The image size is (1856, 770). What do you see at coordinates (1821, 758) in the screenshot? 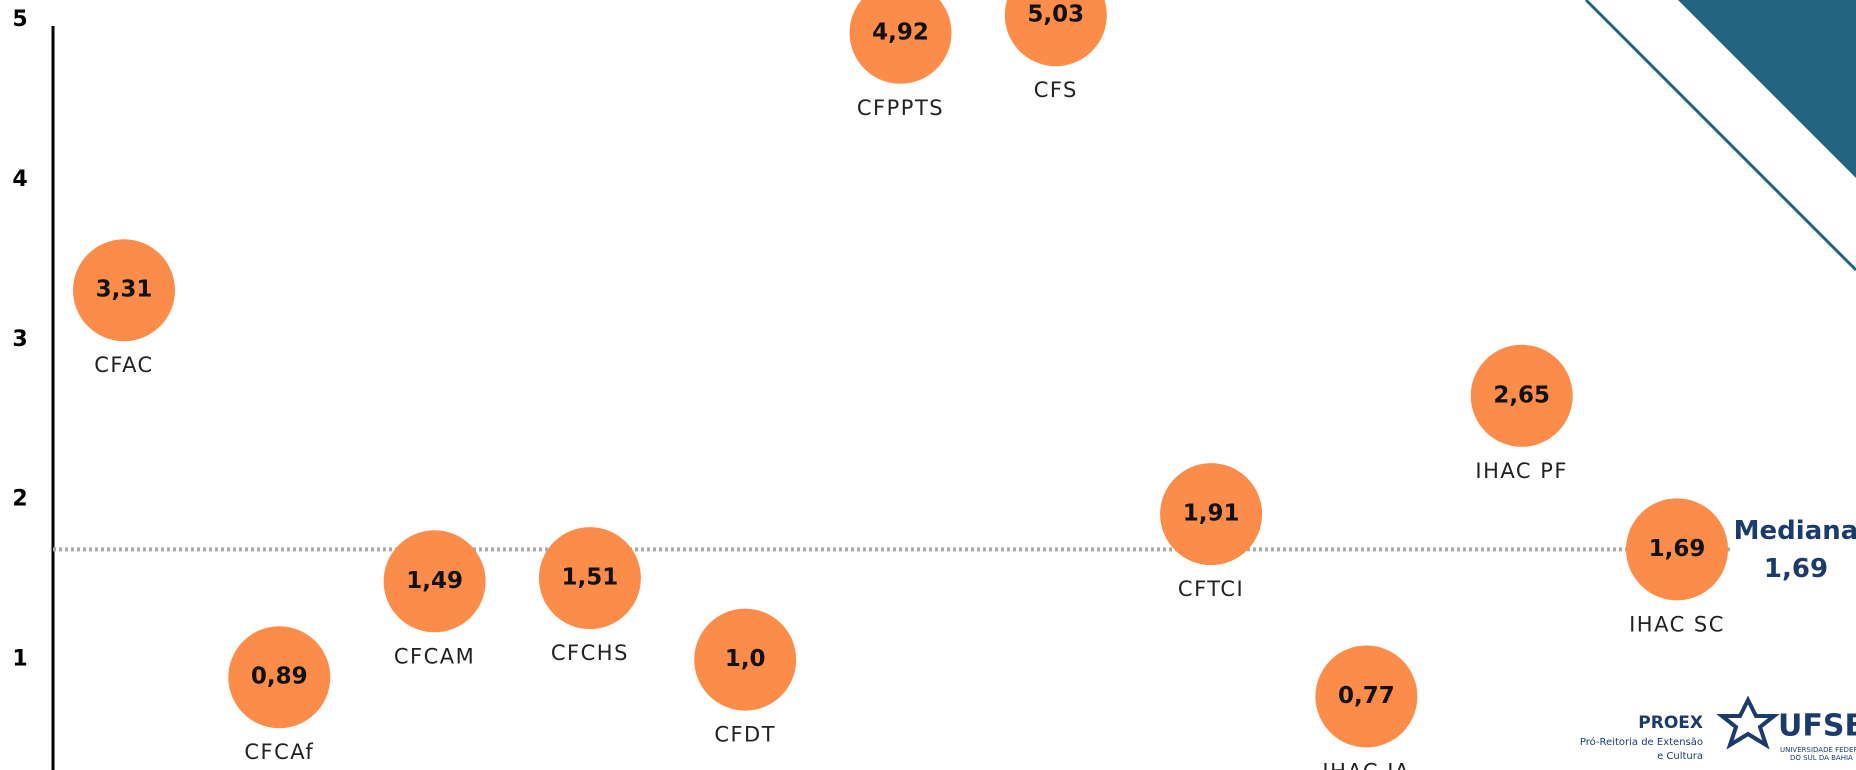
I see `ufsb-subtitle: DO SUL DA BAHIA` at bounding box center [1821, 758].